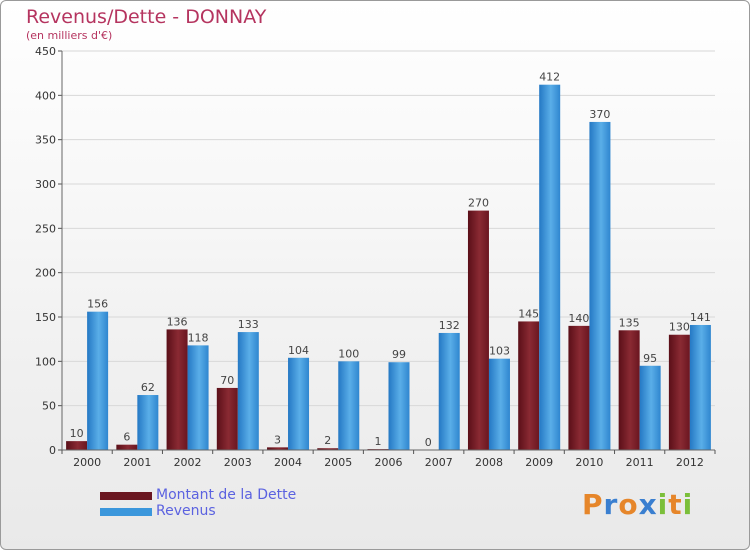 The width and height of the screenshot is (750, 550). Describe the element at coordinates (227, 380) in the screenshot. I see `data-label-debt: 70` at that location.